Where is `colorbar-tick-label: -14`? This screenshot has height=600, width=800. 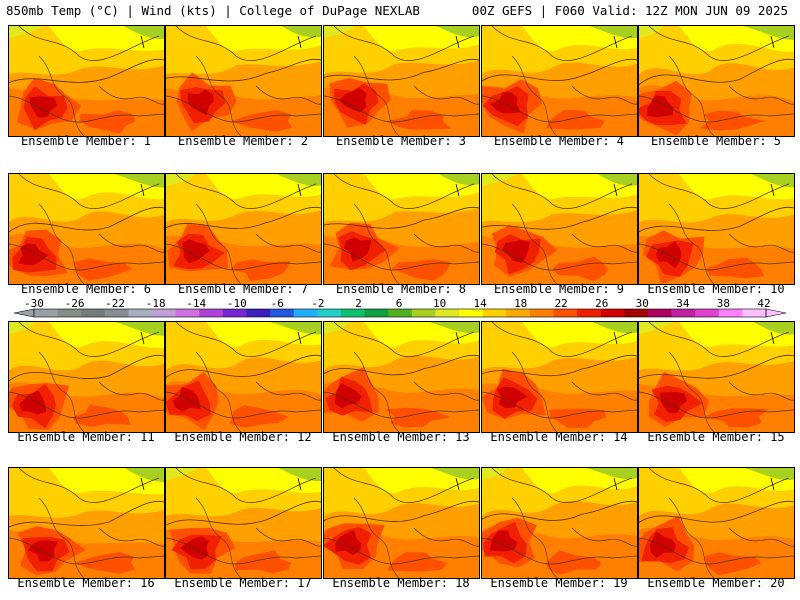 colorbar-tick-label: -14 is located at coordinates (196, 303).